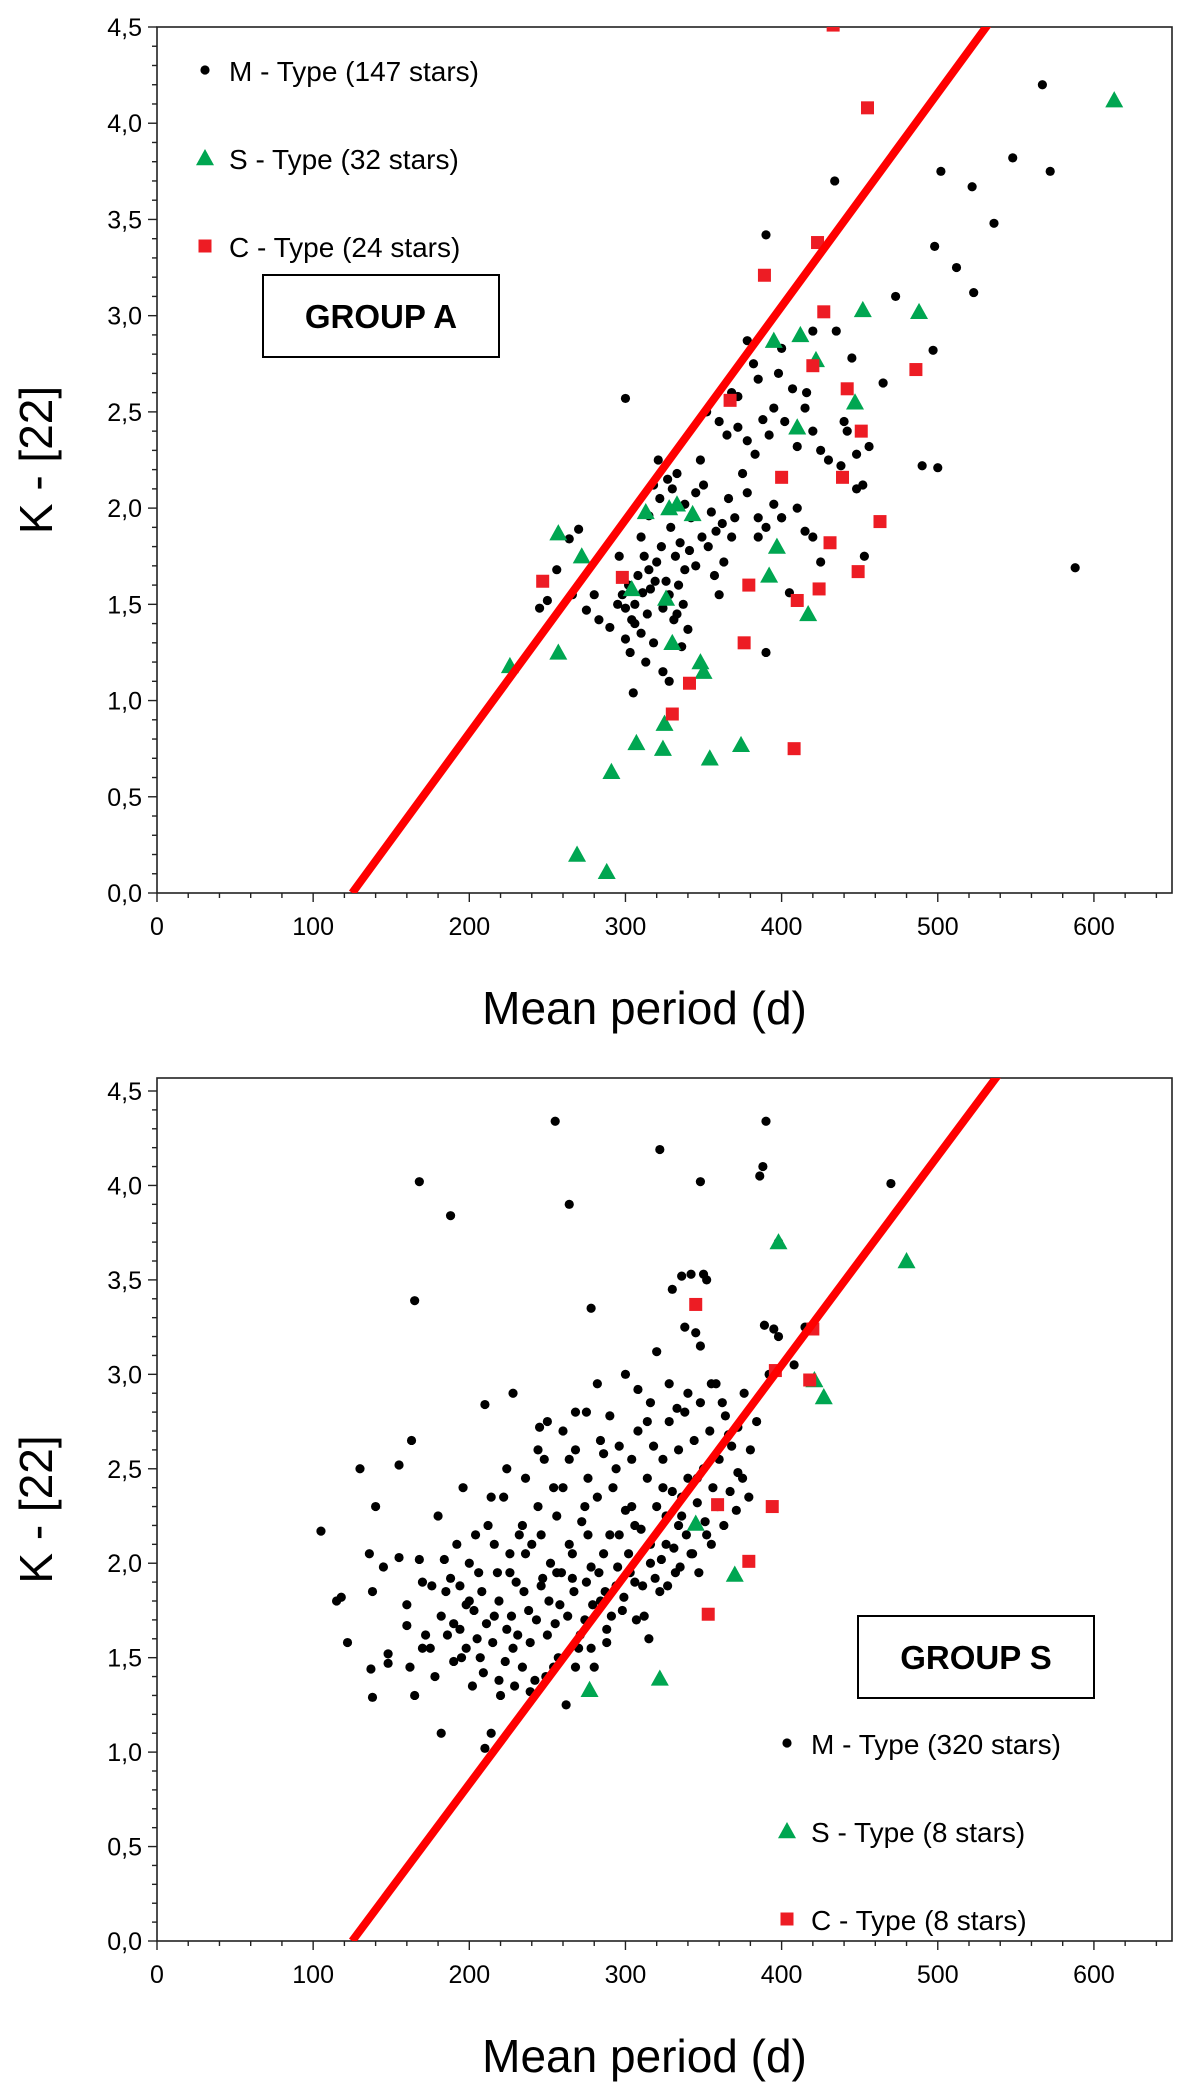 Image resolution: width=1200 pixels, height=2092 pixels. I want to click on x-tick-label: 100, so click(313, 1975).